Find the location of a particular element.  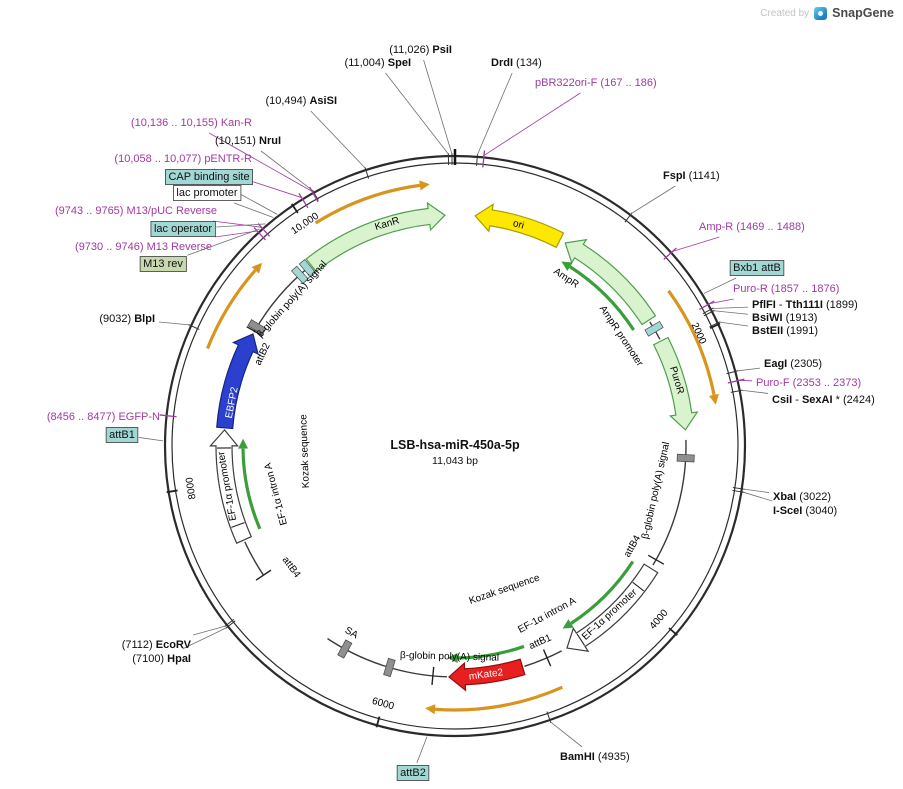

feature-label-lac-promoter: lac promoter is located at coordinates (206, 193).